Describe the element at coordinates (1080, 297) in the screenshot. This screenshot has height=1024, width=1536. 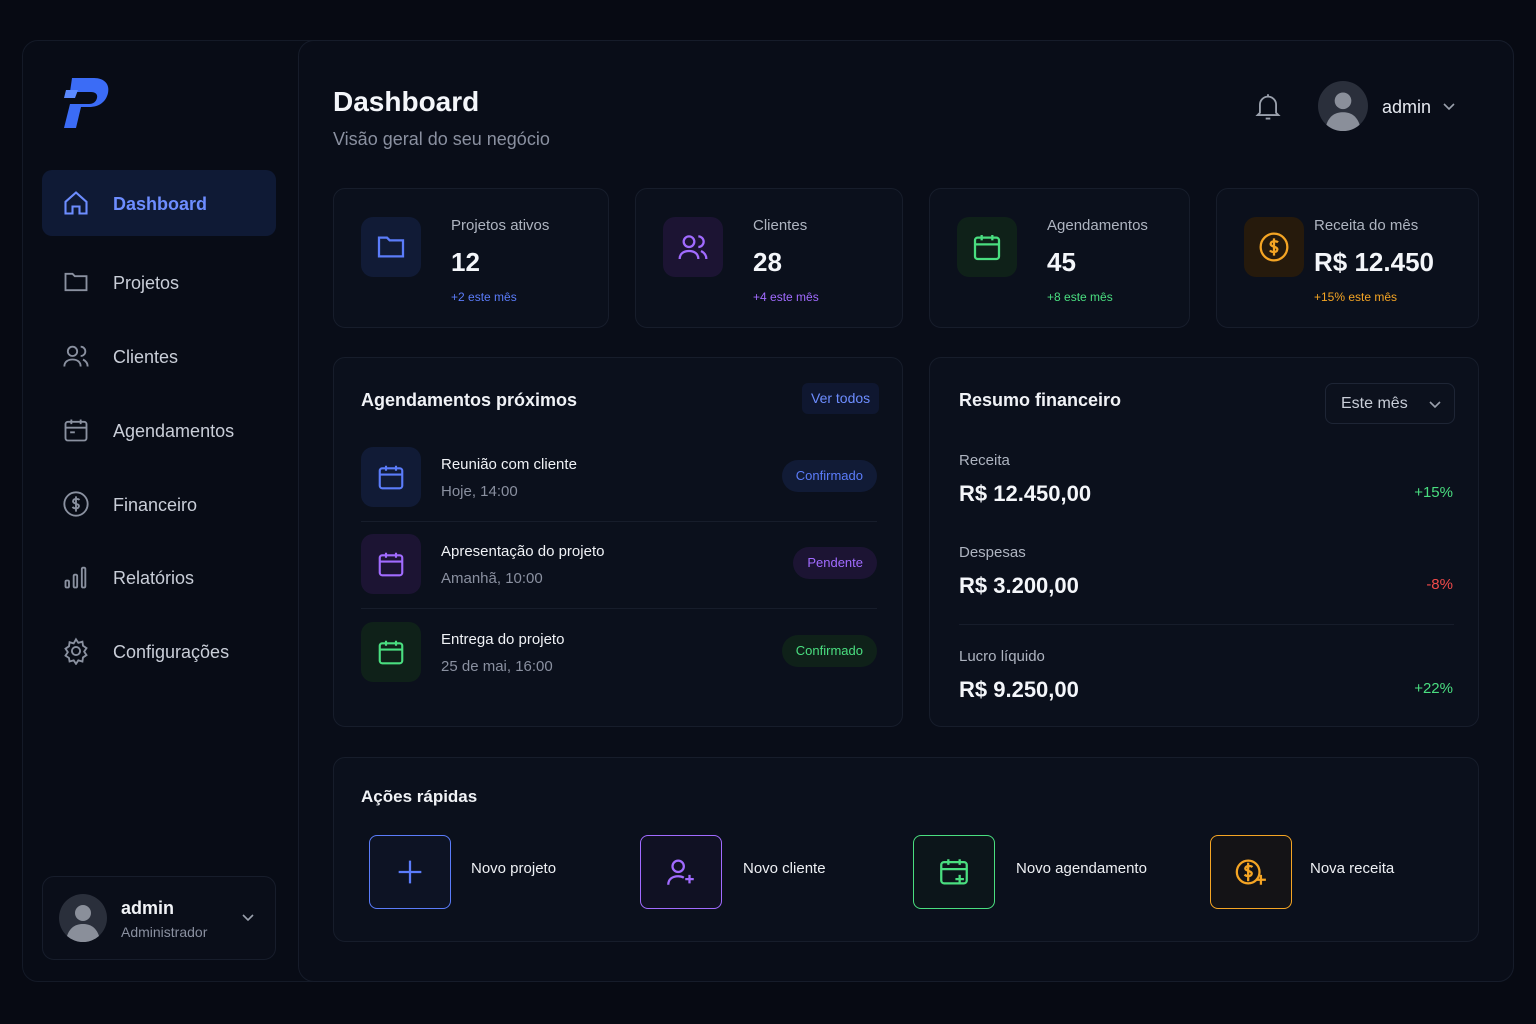
I see `stat-change: +8 este mês` at that location.